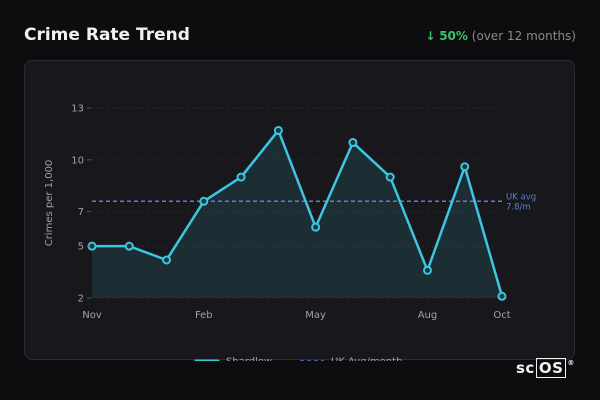 This screenshot has width=600, height=400. I want to click on y-tick-label: 10, so click(77, 160).